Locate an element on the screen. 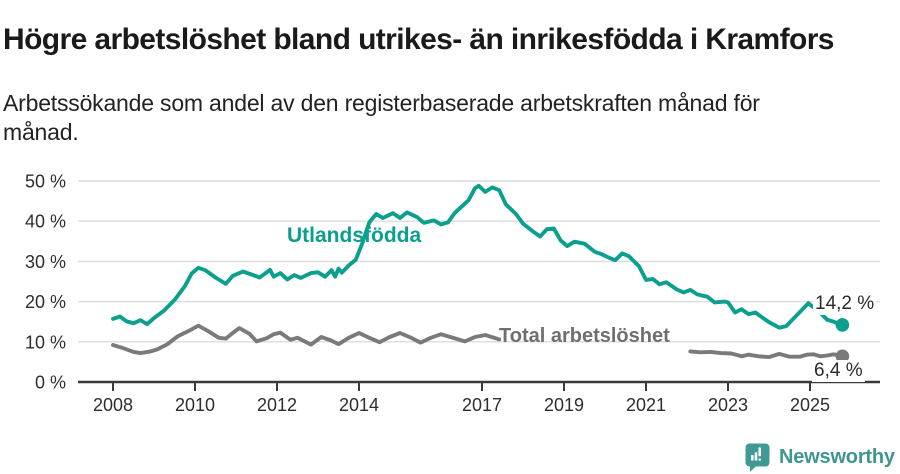  y-axis-tick-label: 30 % is located at coordinates (45, 262).